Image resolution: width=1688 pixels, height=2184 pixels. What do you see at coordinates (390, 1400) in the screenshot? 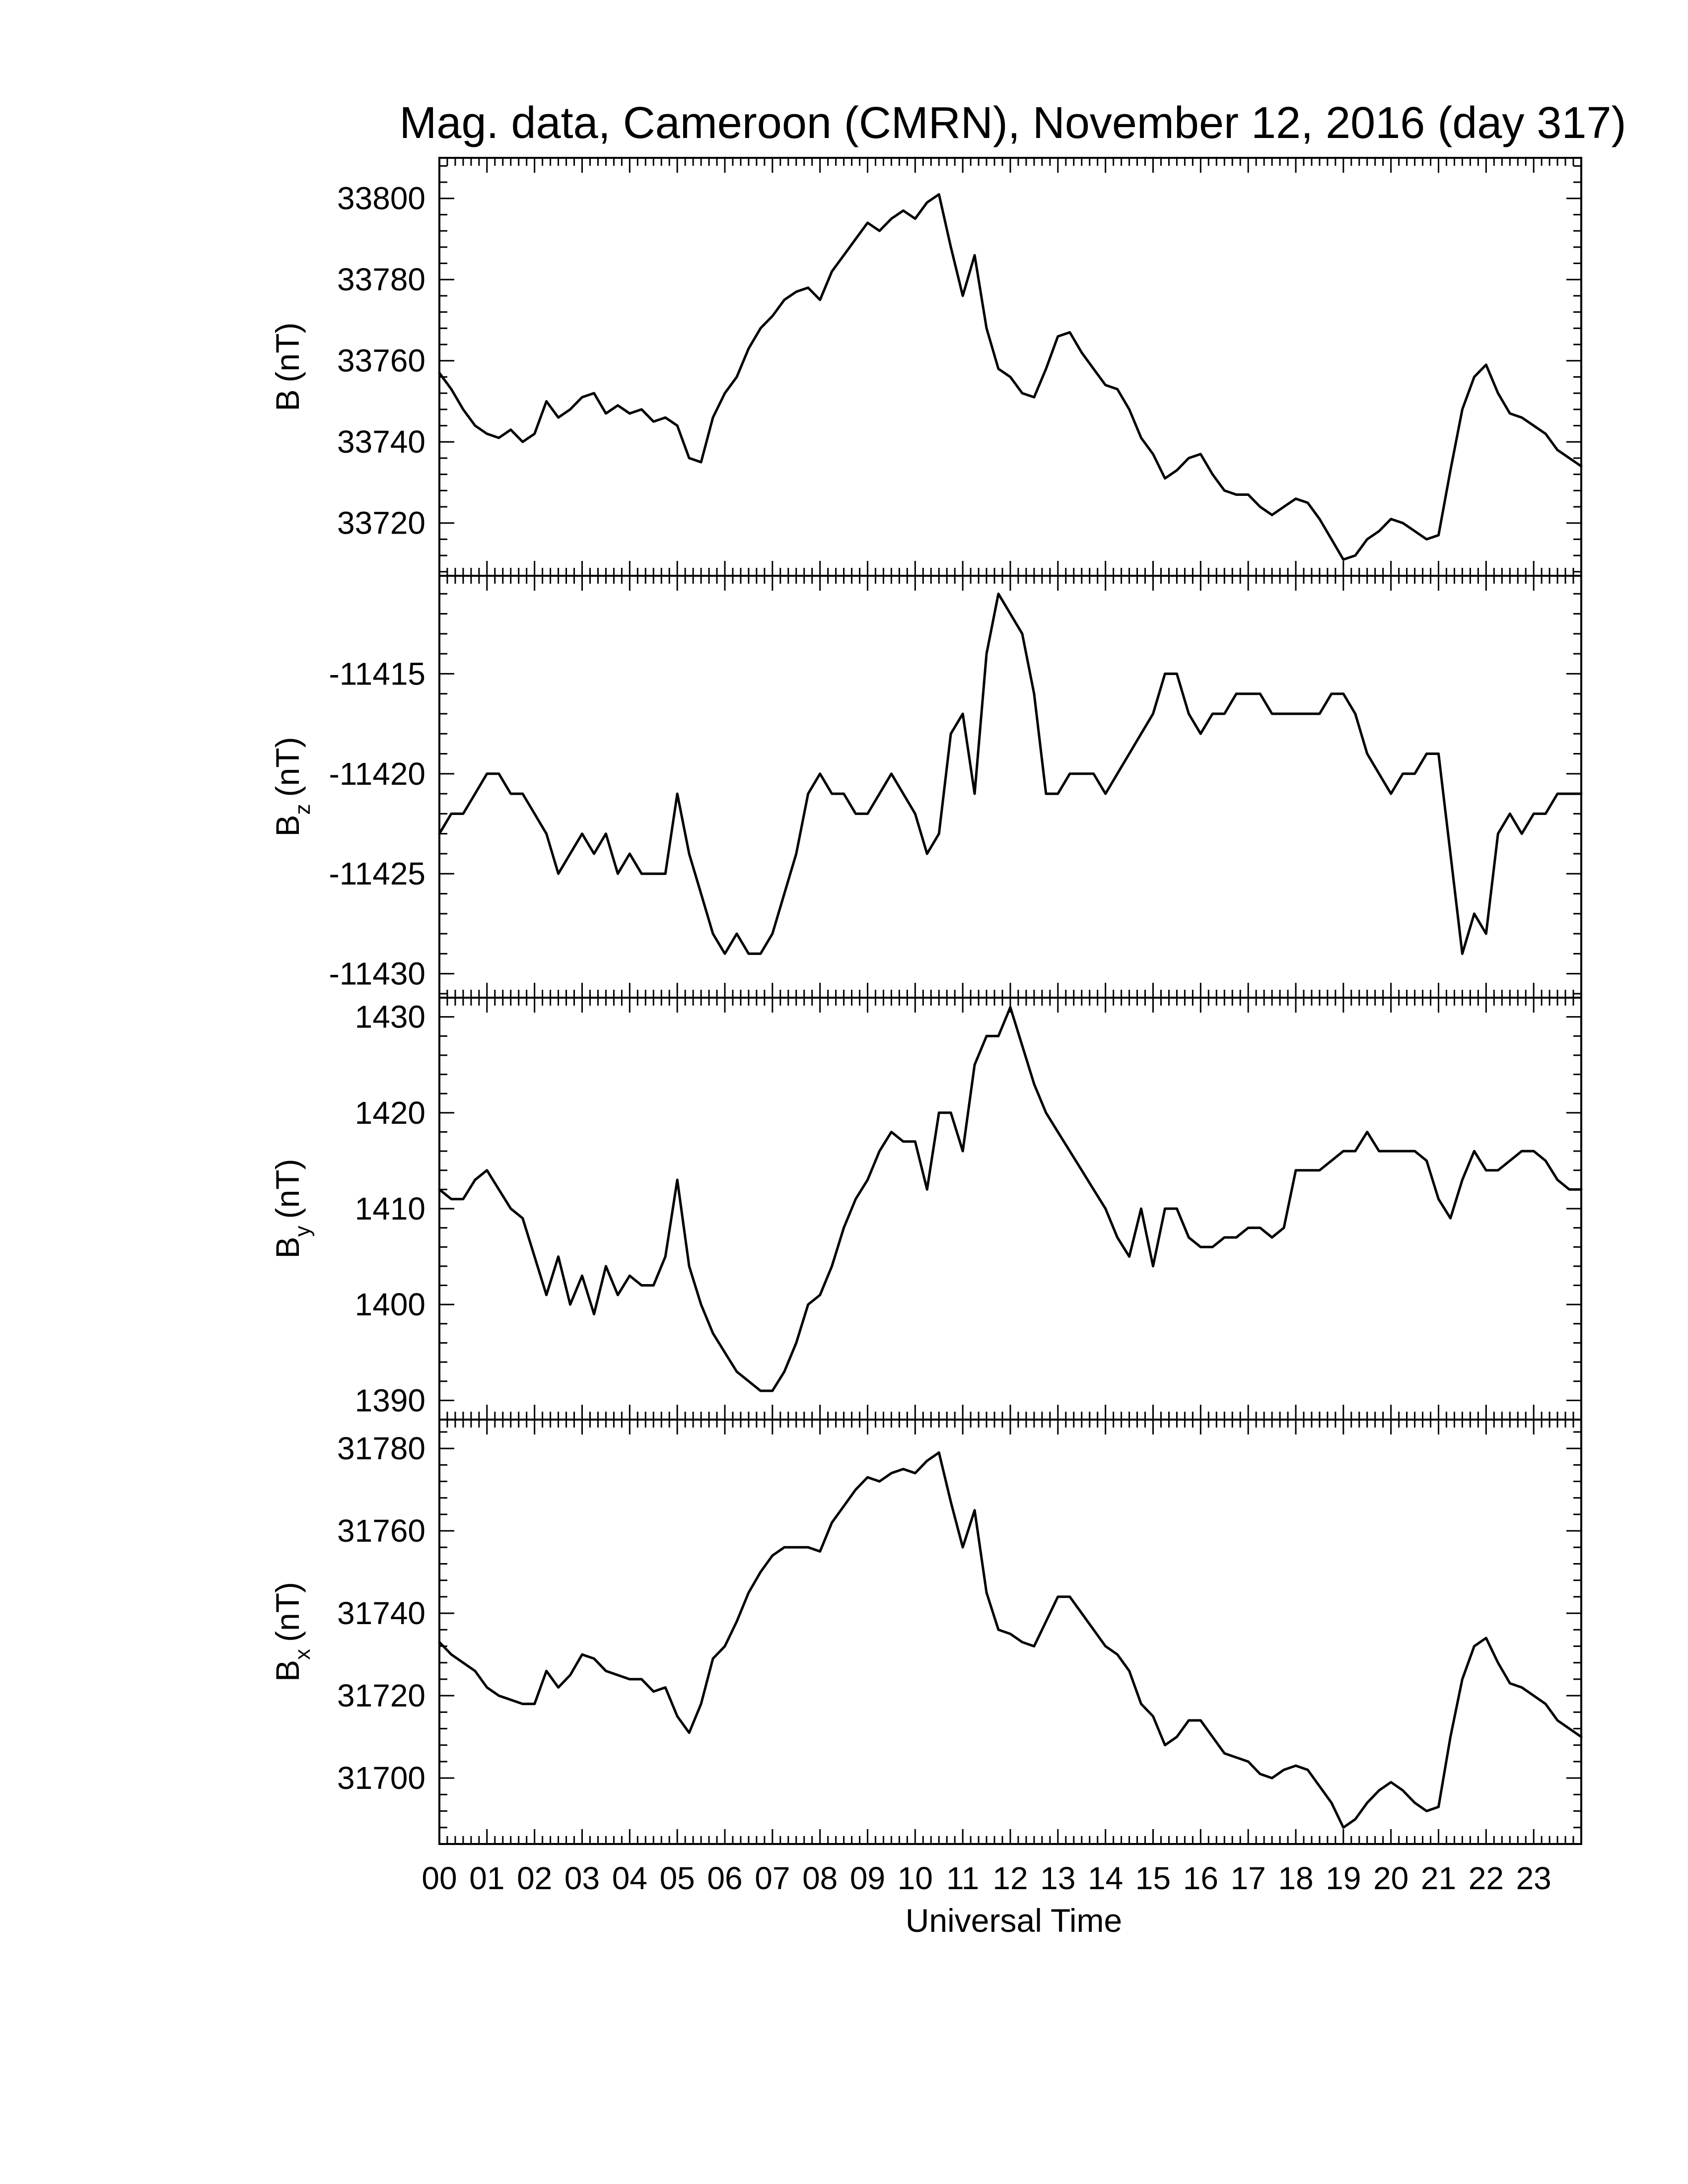
I see `y-tick-label: 1390` at bounding box center [390, 1400].